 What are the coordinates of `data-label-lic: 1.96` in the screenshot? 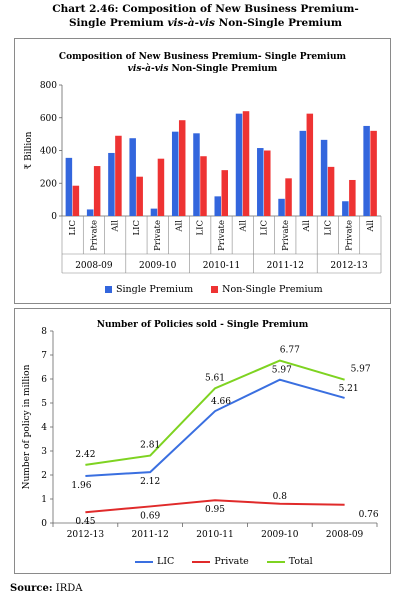 It's located at (81, 486).